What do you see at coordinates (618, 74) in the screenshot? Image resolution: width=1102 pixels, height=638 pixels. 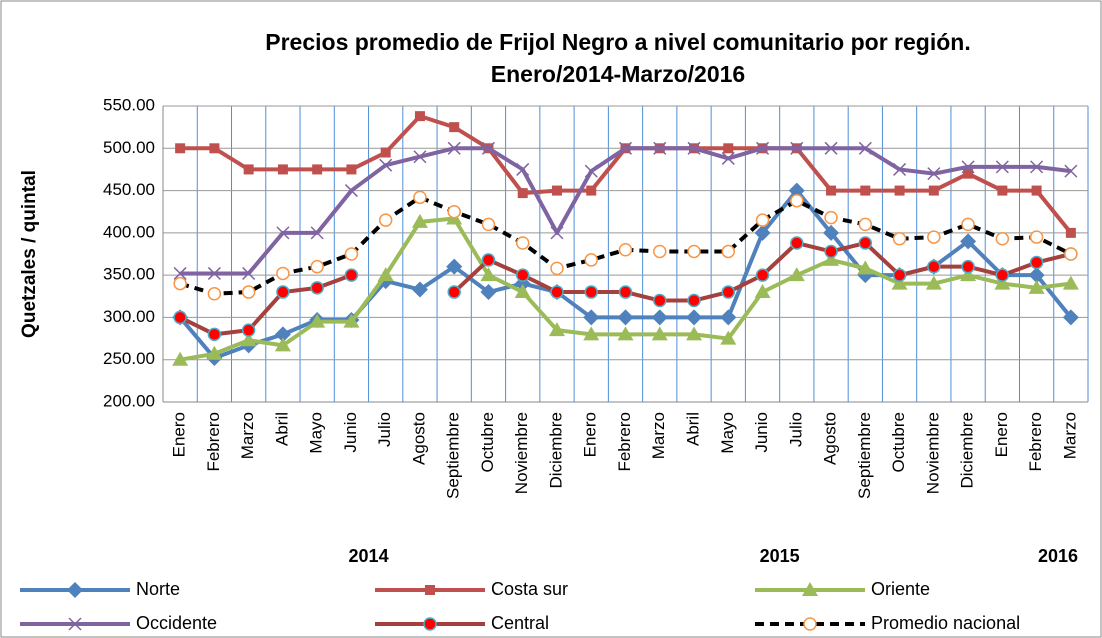 I see `chart-subtitle: Enero/2014-Marzo/2016` at bounding box center [618, 74].